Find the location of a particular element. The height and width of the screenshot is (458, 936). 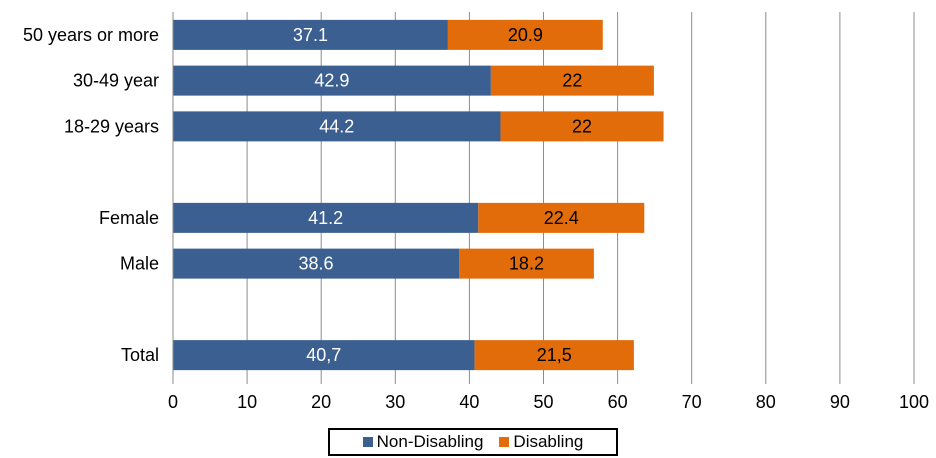

category-label: Male is located at coordinates (139, 264).